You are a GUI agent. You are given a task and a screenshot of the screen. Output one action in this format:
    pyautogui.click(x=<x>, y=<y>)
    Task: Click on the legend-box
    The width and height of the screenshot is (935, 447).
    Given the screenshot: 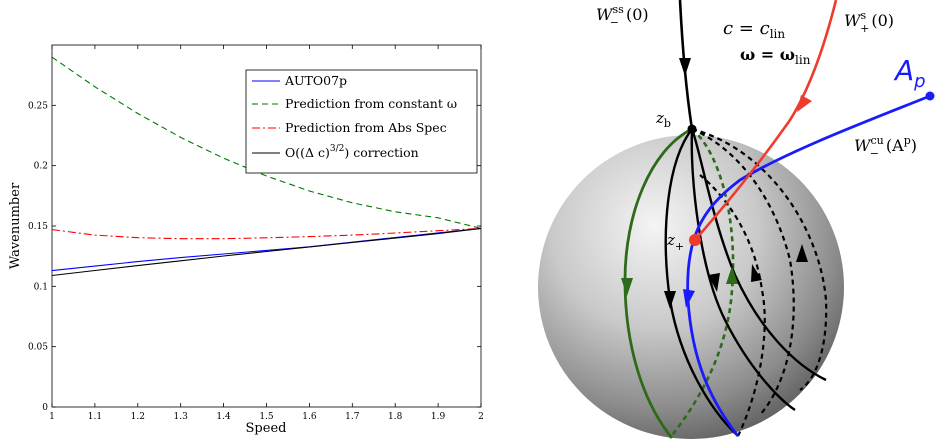 What is the action you would take?
    pyautogui.click(x=361, y=121)
    